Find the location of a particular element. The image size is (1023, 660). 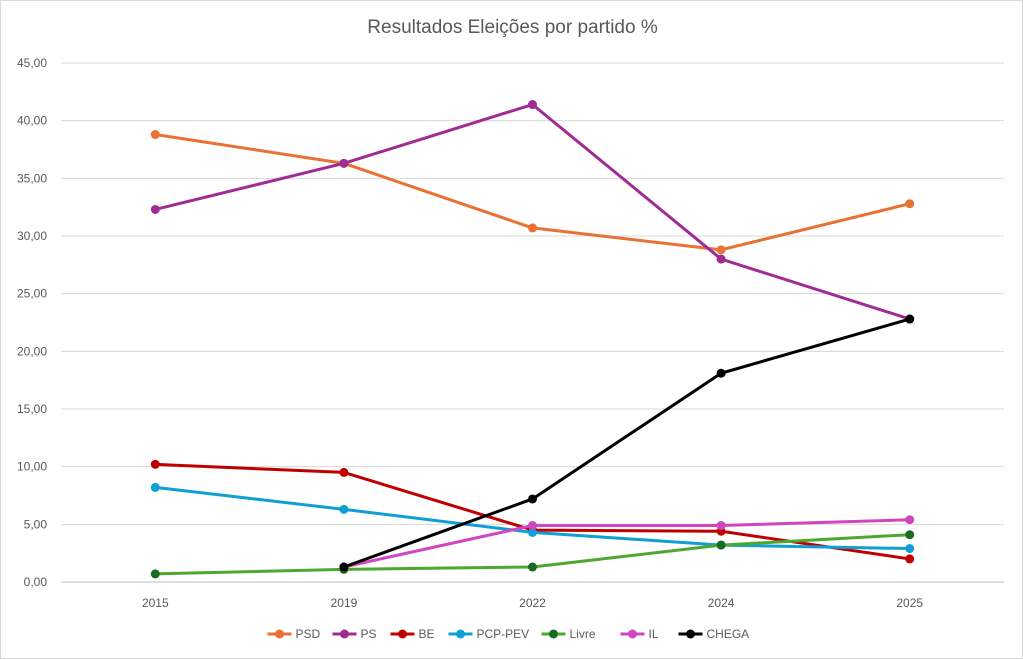

legend-marker-be is located at coordinates (402, 634).